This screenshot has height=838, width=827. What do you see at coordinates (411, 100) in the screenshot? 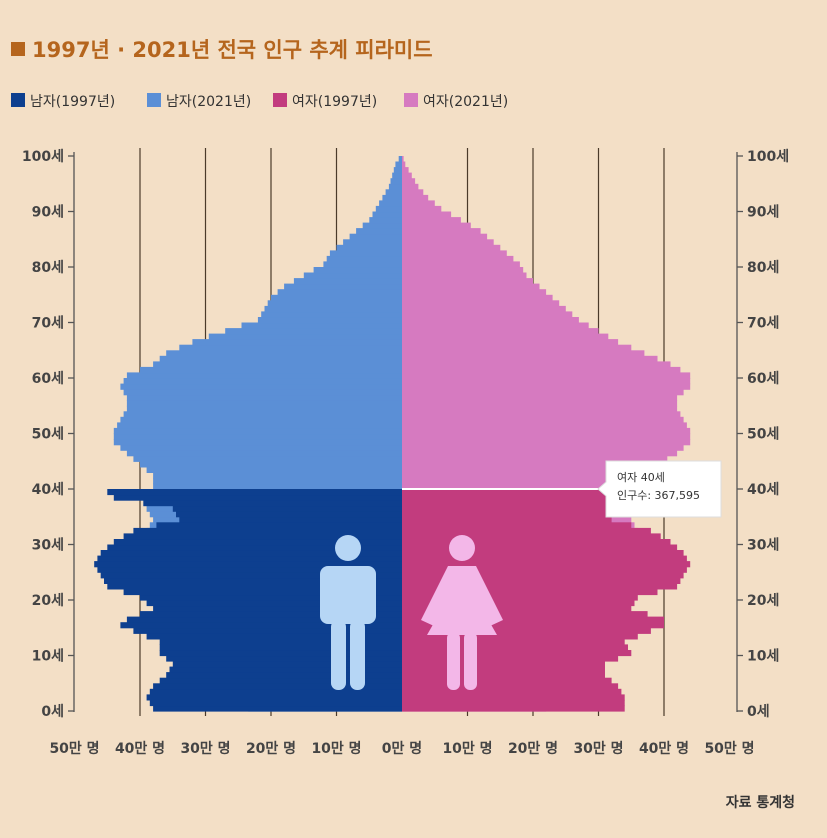
I see `legend-swatch-female-2021` at bounding box center [411, 100].